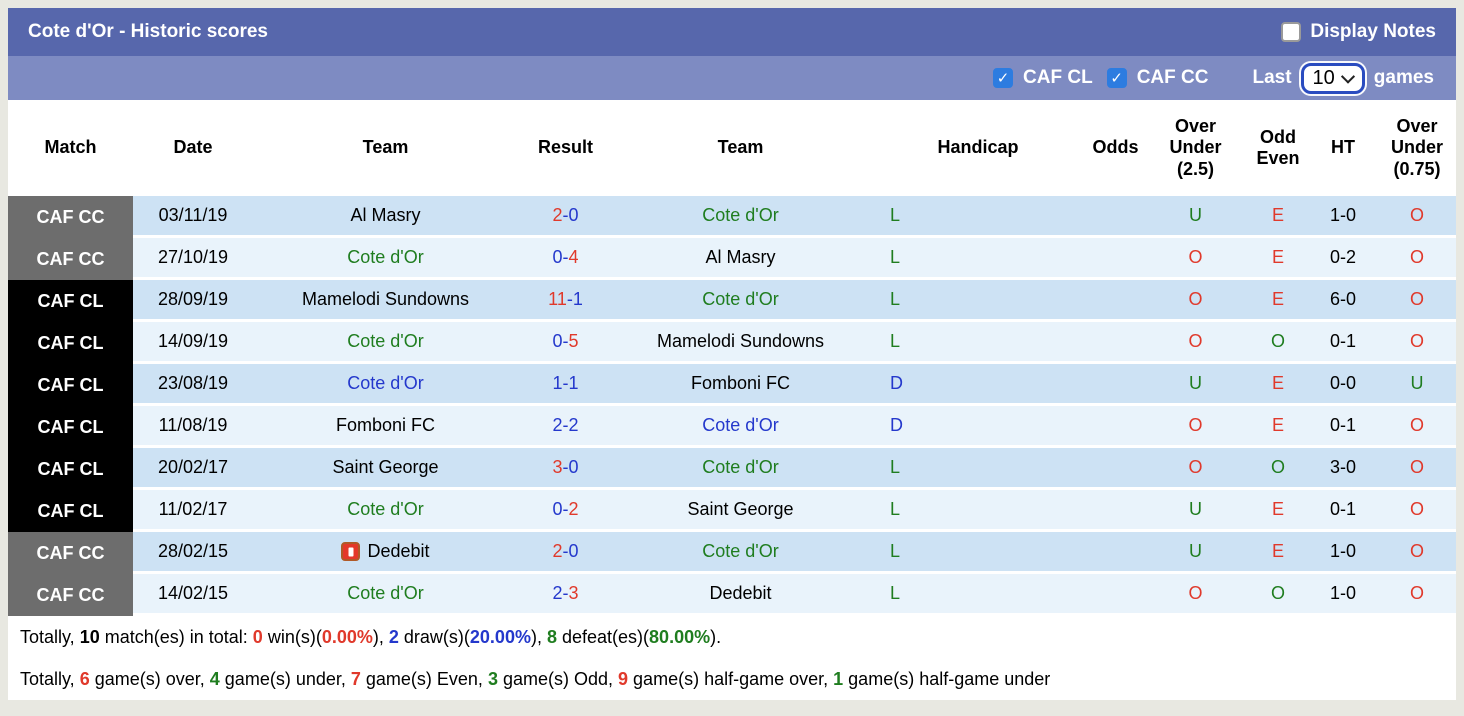 Image resolution: width=1464 pixels, height=716 pixels. I want to click on summary-segment: game(s) under,, so click(285, 678).